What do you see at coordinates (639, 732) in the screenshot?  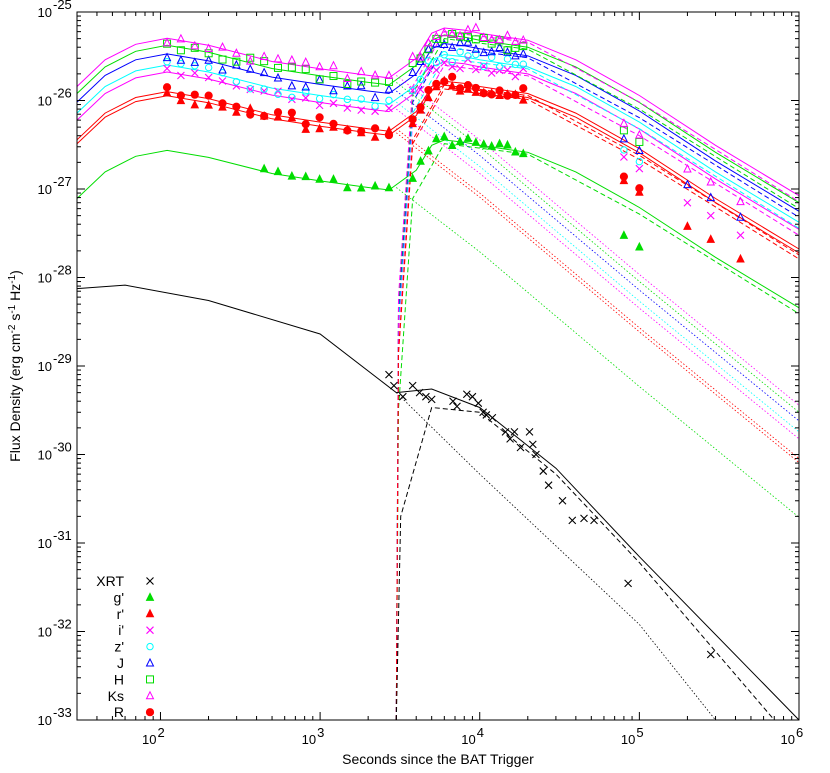 I see `x-tick-exponent: 5` at bounding box center [639, 732].